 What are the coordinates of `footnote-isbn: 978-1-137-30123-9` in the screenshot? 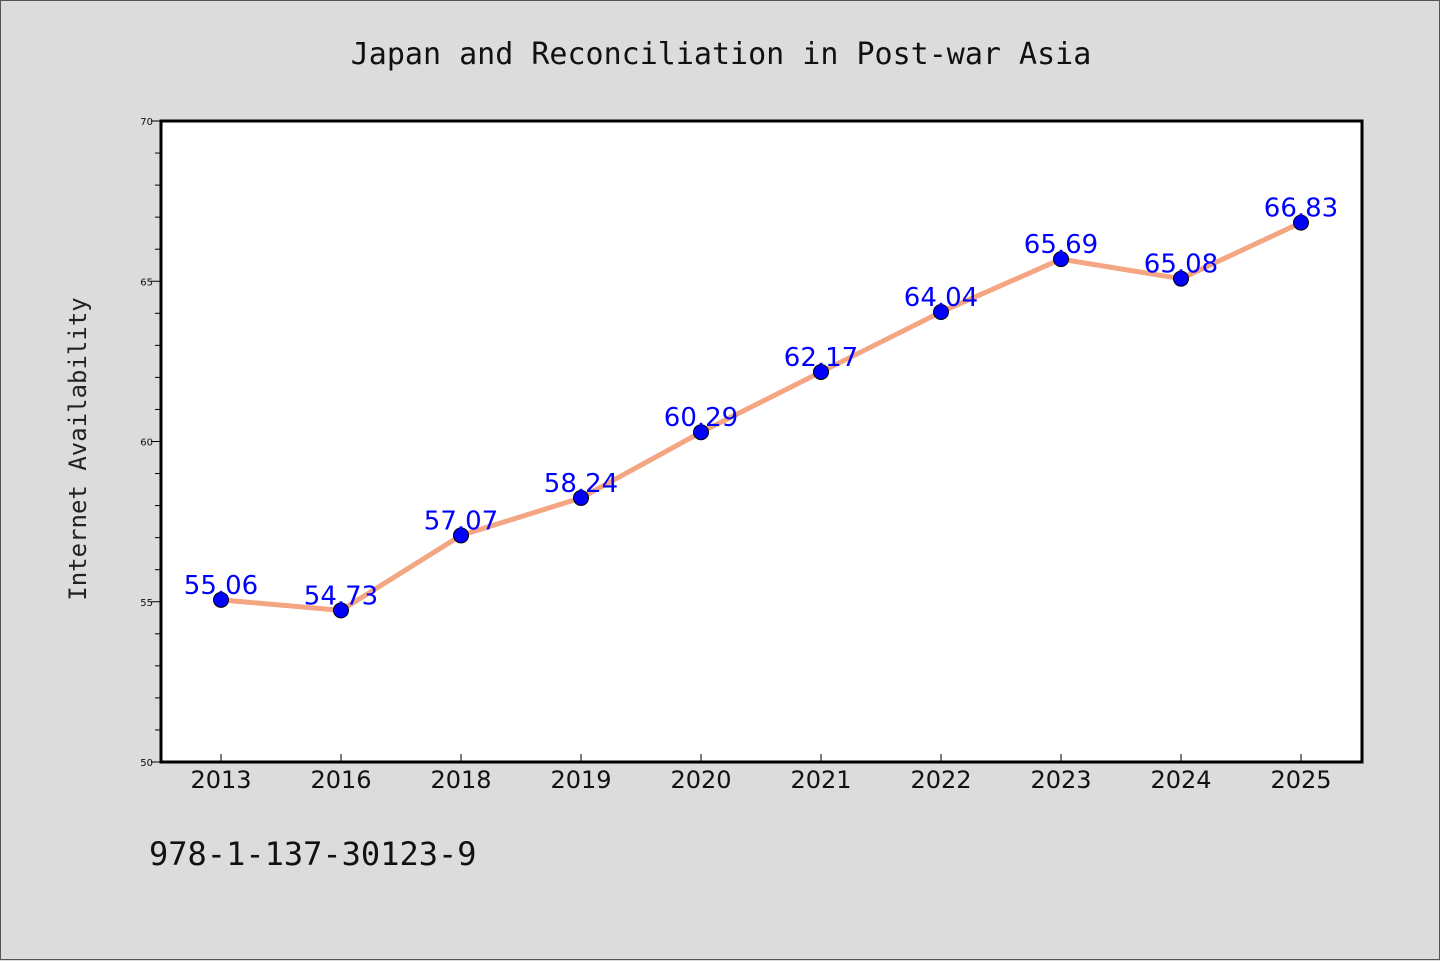 It's located at (313, 854).